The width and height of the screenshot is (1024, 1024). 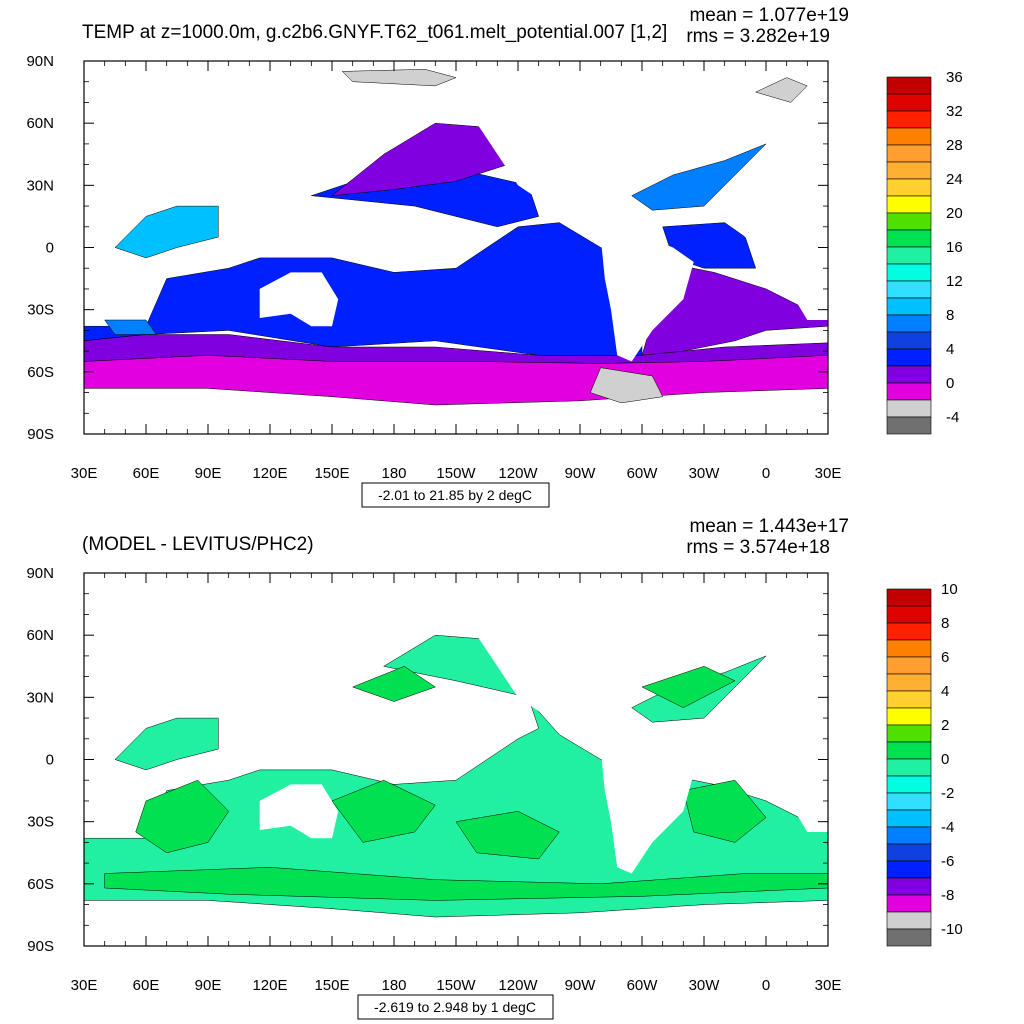 I want to click on contour-info: -2.619 to 2.948 by 1 degC, so click(x=455, y=1007).